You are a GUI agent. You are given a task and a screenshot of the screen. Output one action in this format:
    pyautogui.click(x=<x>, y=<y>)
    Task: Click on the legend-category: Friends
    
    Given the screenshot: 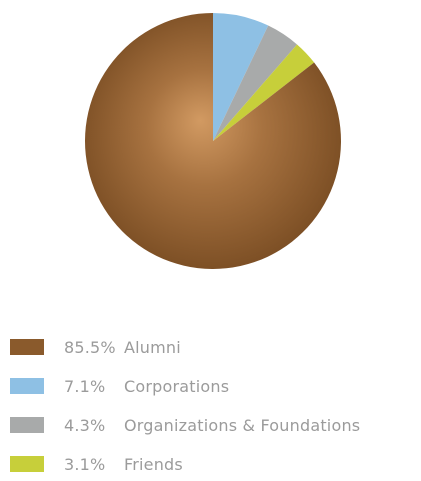 What is the action you would take?
    pyautogui.click(x=153, y=464)
    